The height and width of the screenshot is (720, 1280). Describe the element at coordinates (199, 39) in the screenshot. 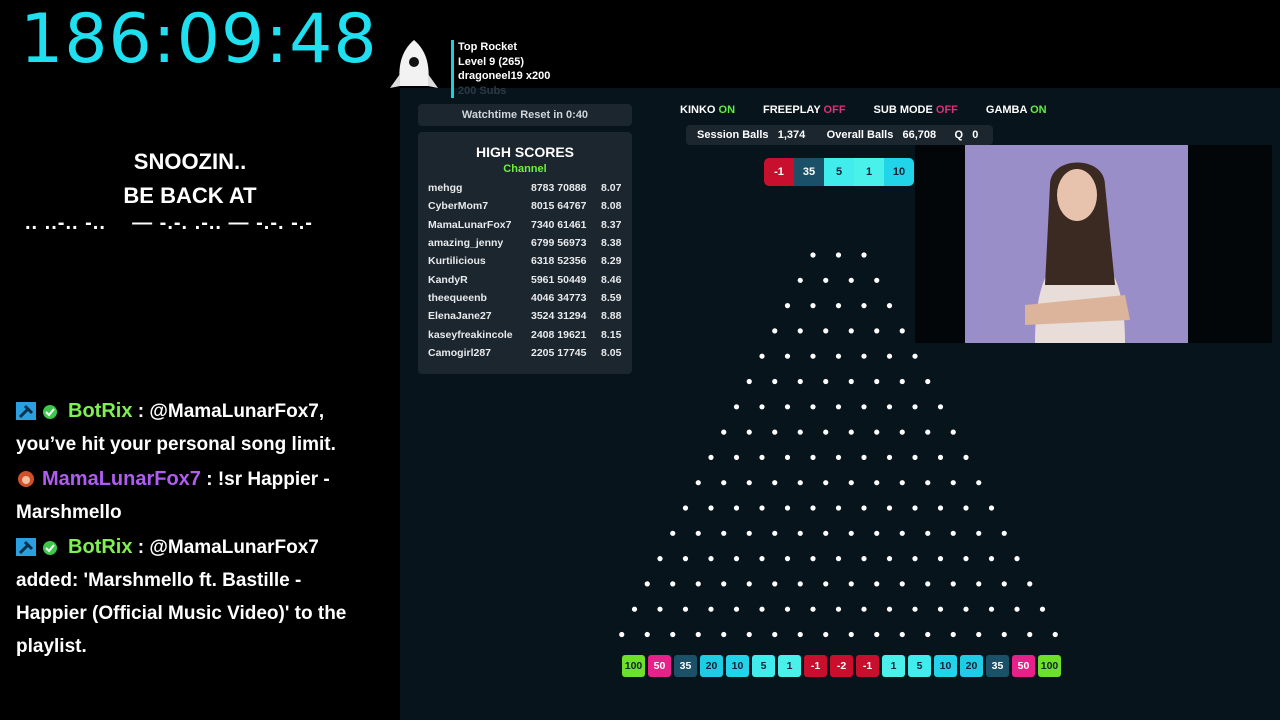

I see `stream-timer: 186:09:48` at that location.